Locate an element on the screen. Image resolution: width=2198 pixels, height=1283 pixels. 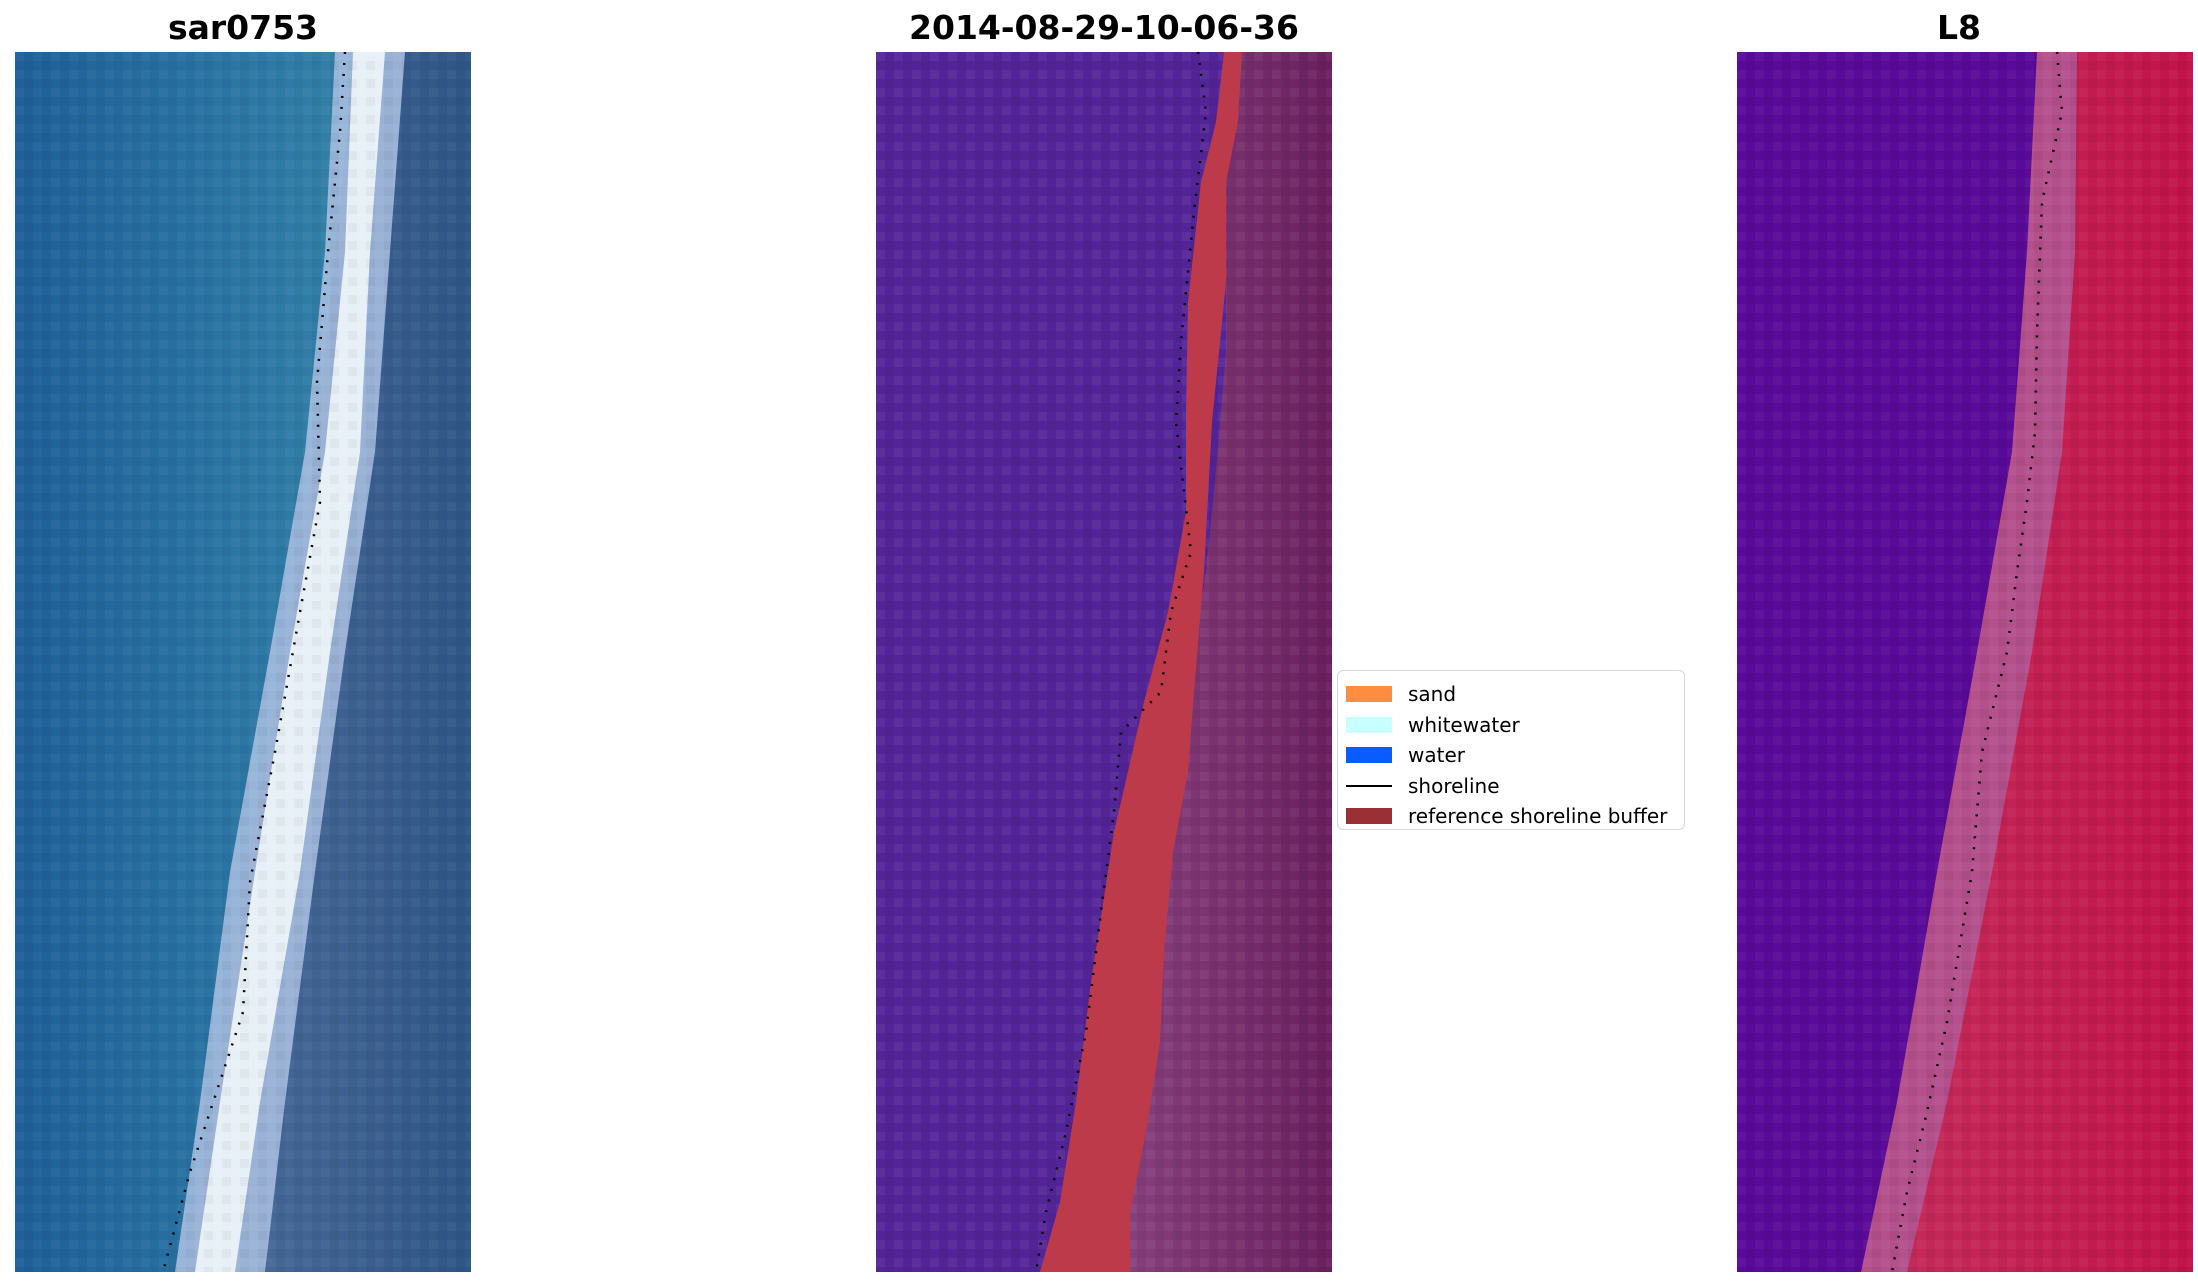
sand-swatch-icon is located at coordinates (1369, 694).